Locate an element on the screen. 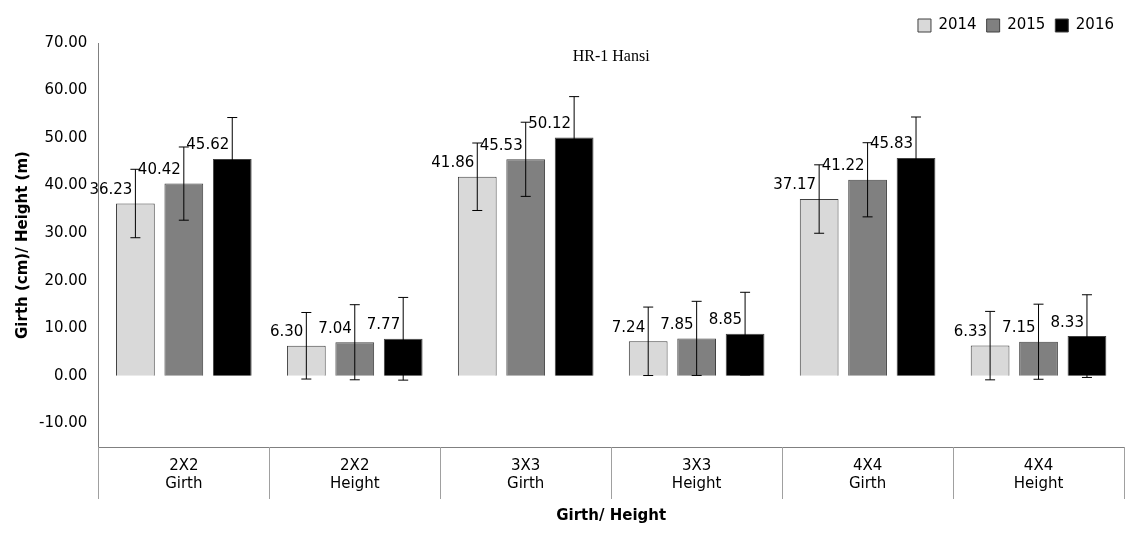 This screenshot has width=1138, height=533. x-tick-label: 3X3 Girth is located at coordinates (526, 473).